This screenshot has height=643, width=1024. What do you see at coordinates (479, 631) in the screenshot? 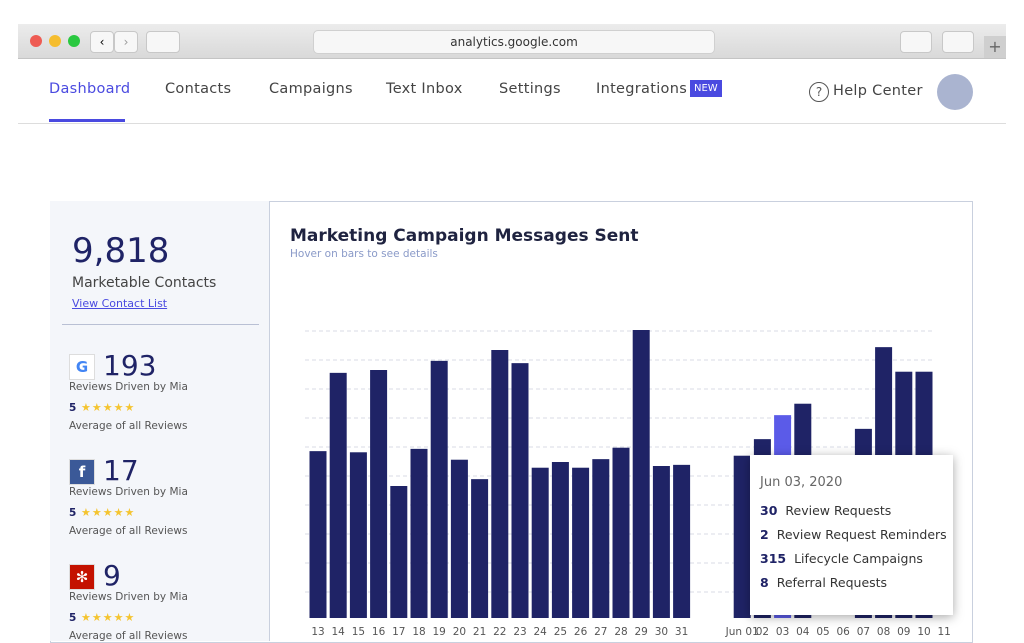
I see `x-tick-label: 21` at bounding box center [479, 631].